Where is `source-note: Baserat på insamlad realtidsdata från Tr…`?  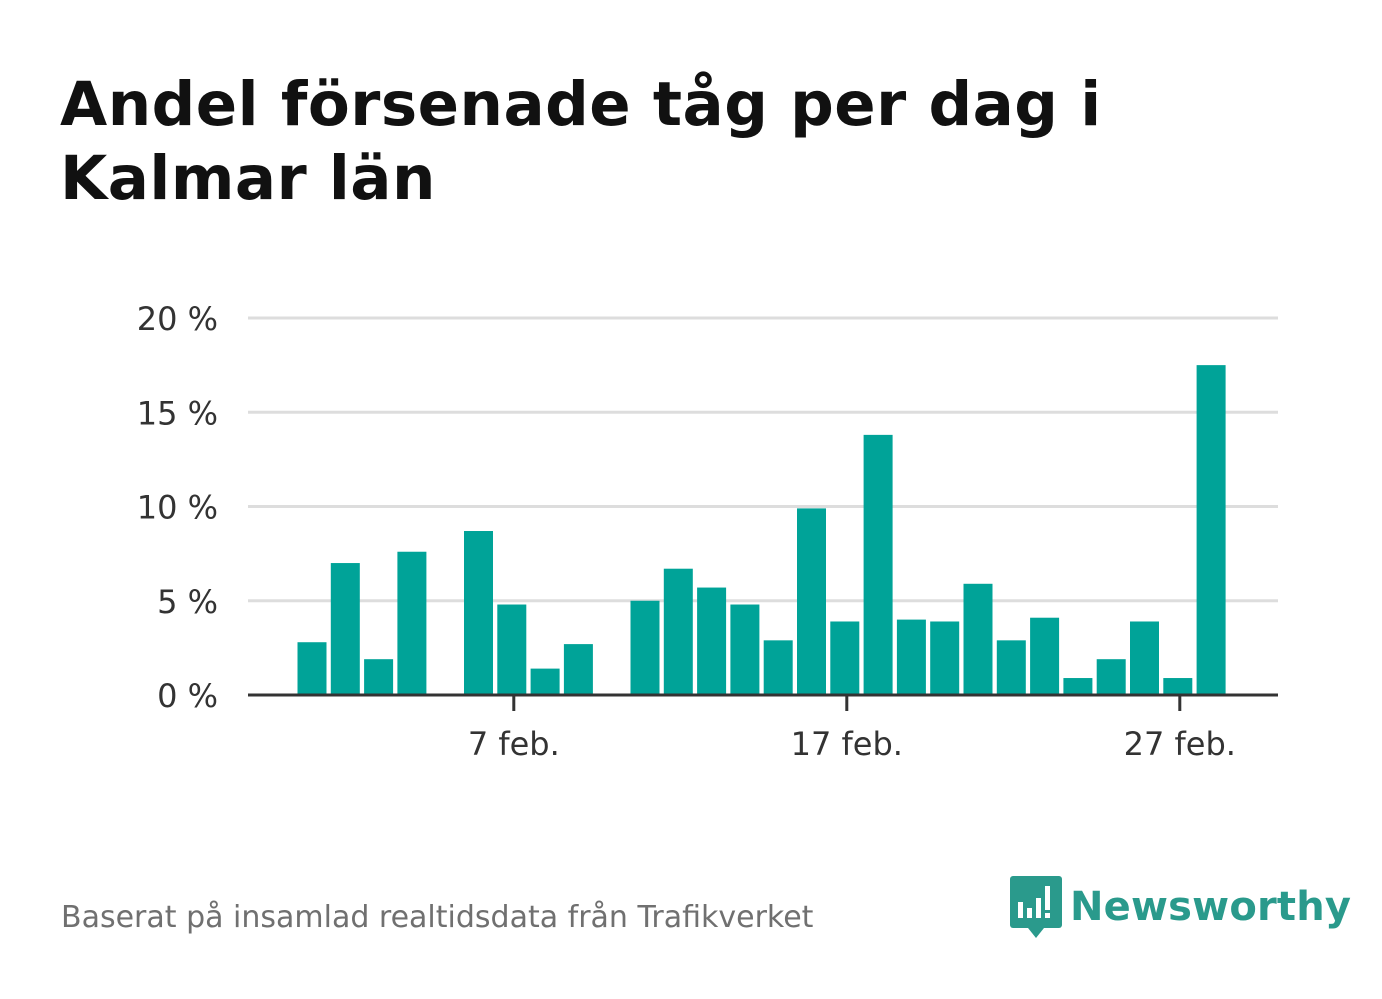
source-note: Baserat på insamlad realtidsdata från Tr… is located at coordinates (437, 917).